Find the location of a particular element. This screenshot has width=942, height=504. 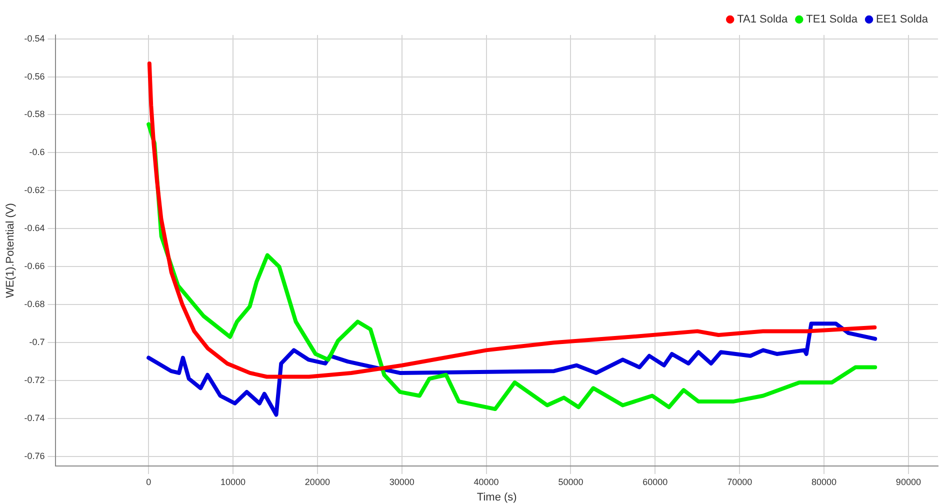

legend-label: TE1 Solda is located at coordinates (832, 20).